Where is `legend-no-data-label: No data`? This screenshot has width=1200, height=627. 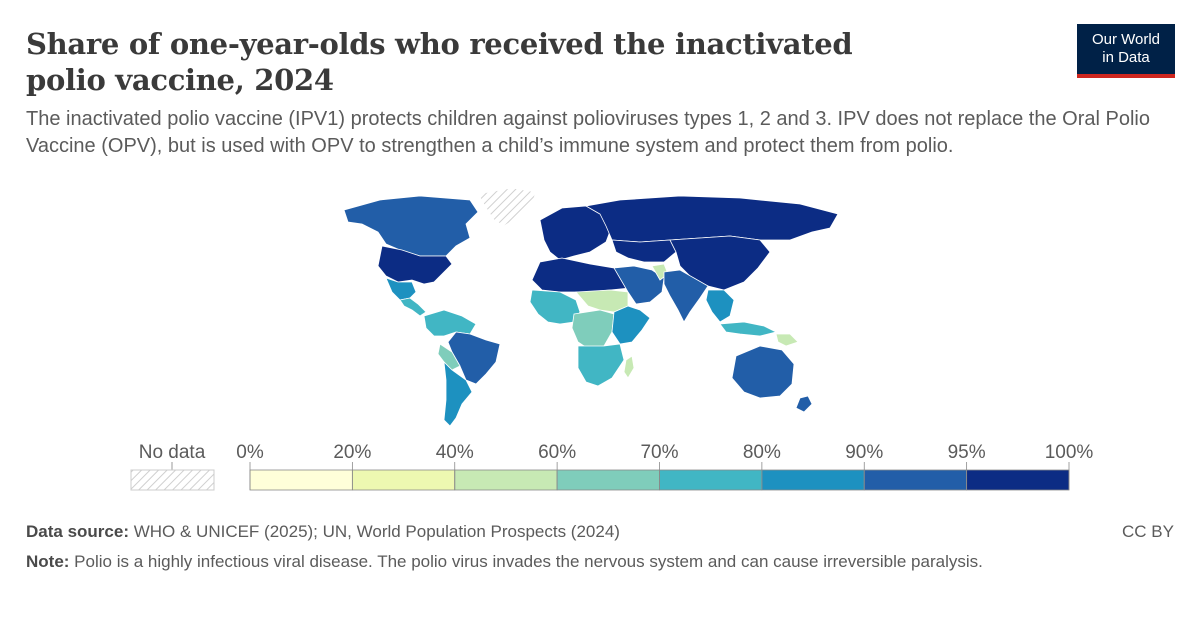
legend-no-data-label: No data is located at coordinates (172, 452).